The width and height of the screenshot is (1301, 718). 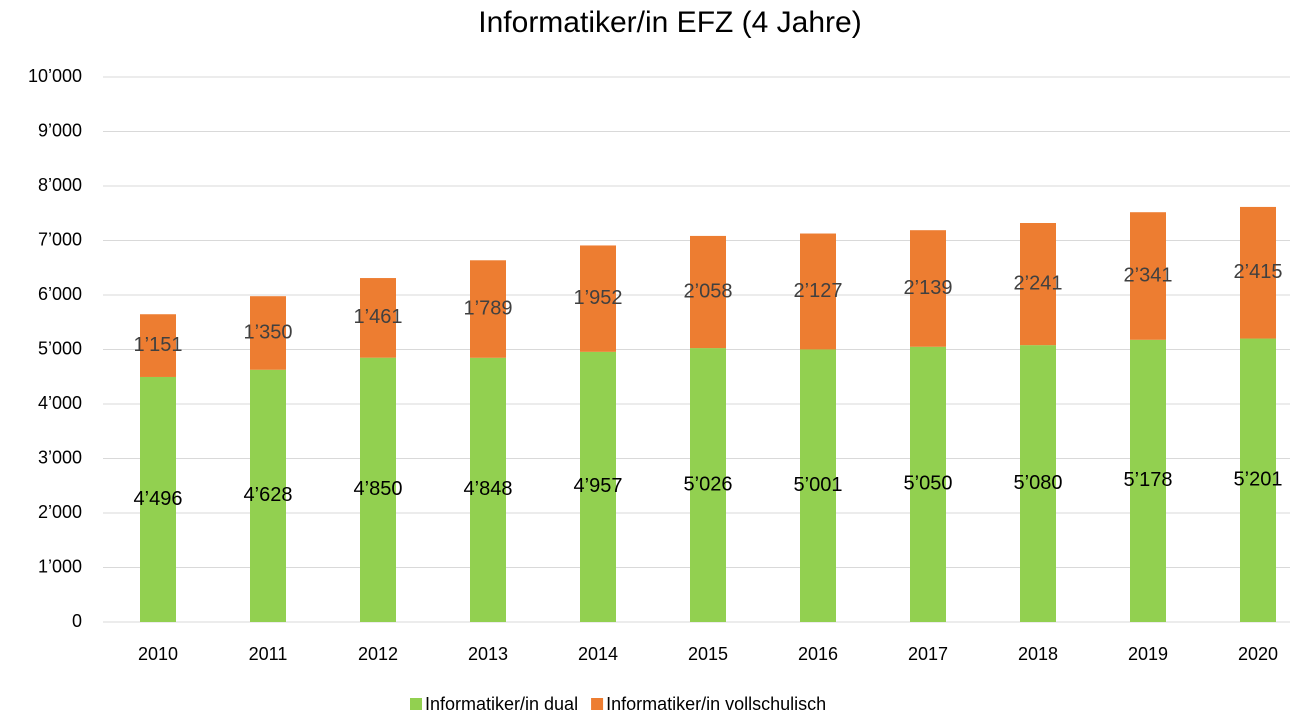 I want to click on data-label: 5’178, so click(x=1148, y=480).